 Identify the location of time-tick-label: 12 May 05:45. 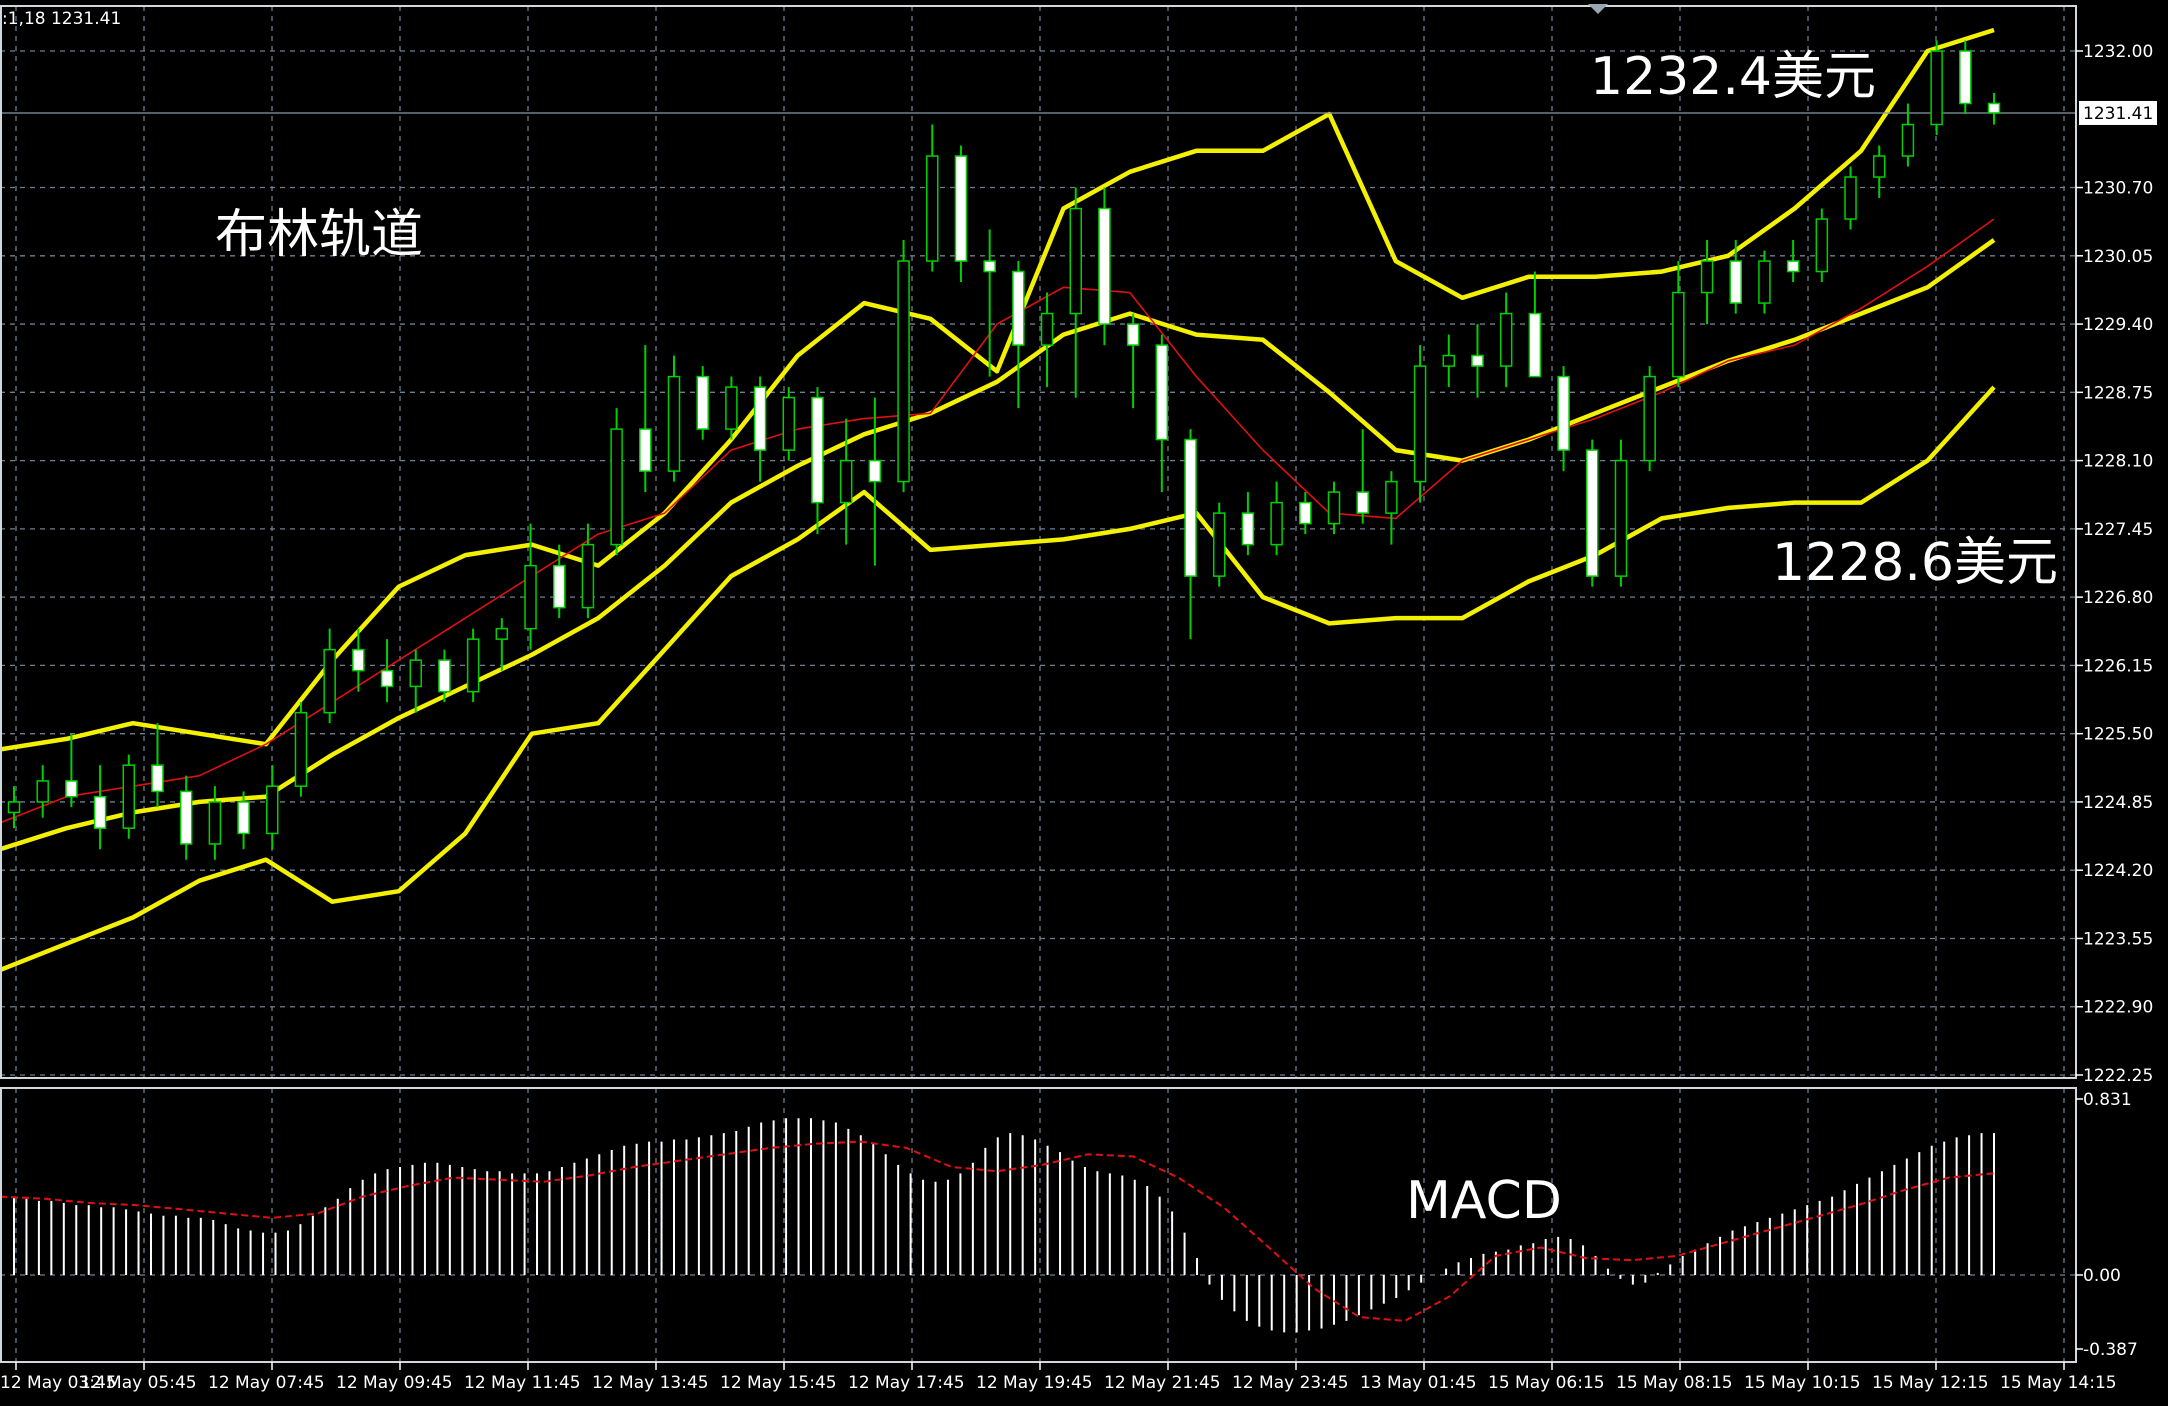
(138, 1383).